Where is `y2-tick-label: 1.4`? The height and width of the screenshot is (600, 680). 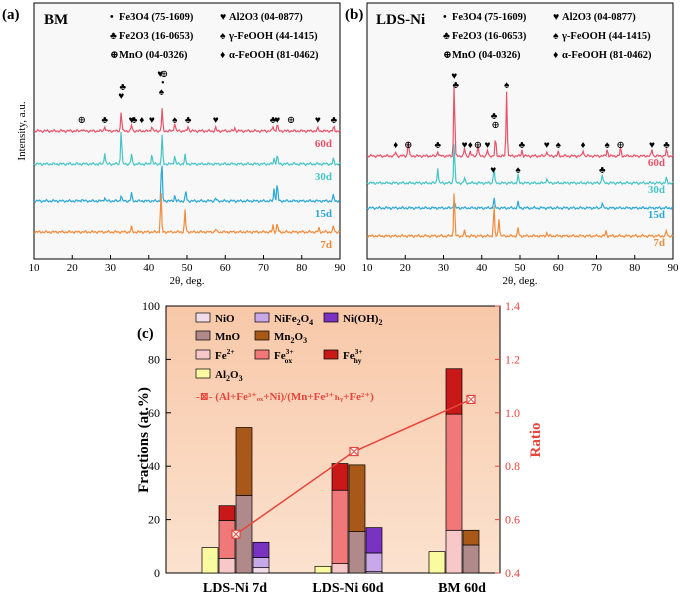
y2-tick-label: 1.4 is located at coordinates (512, 306).